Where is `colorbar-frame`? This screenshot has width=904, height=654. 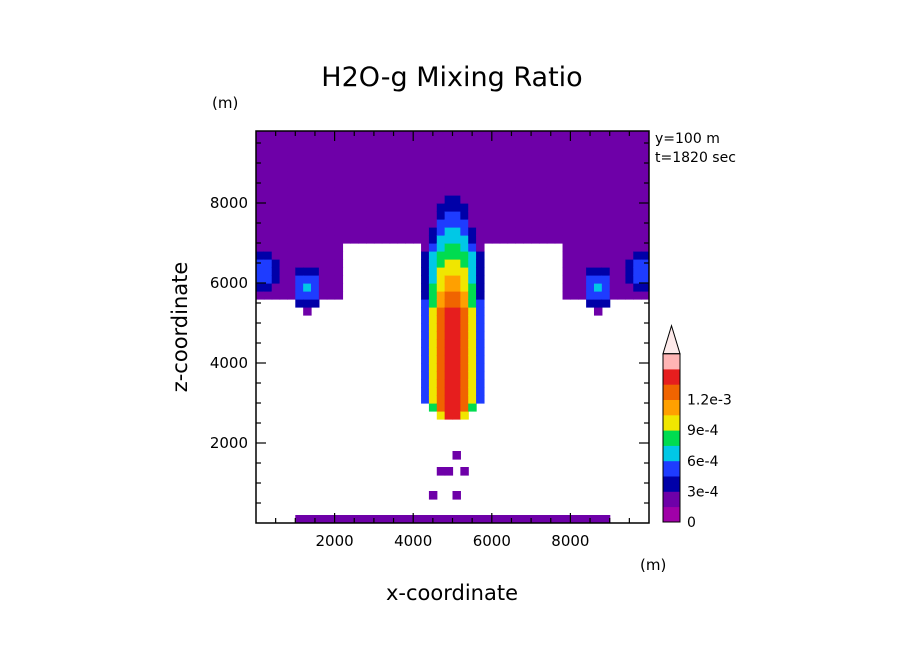
colorbar-frame is located at coordinates (671, 438).